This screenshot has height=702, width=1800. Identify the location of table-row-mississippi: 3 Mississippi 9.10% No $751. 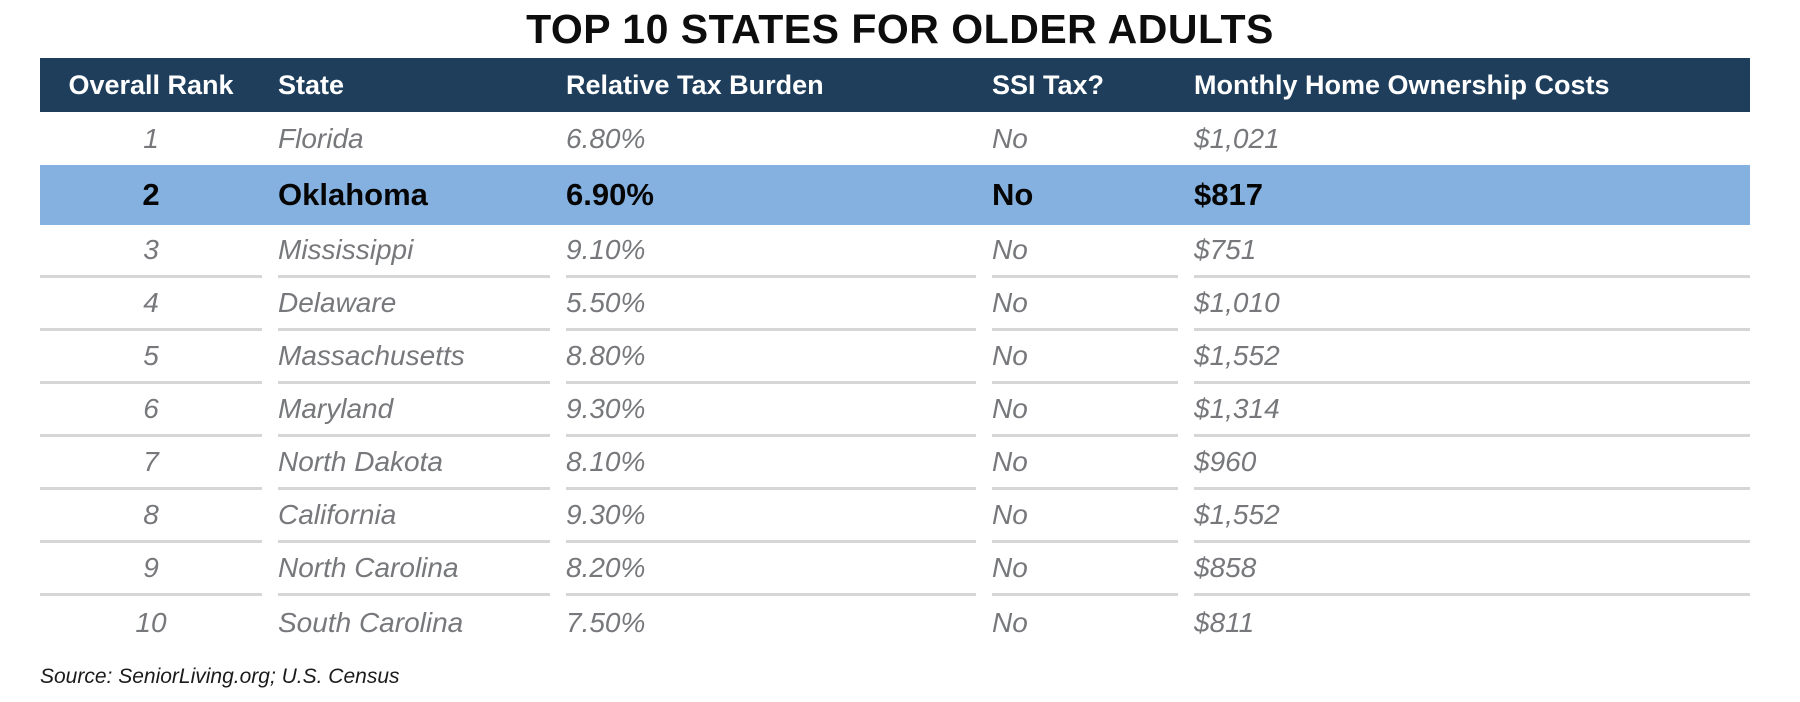
(895, 251).